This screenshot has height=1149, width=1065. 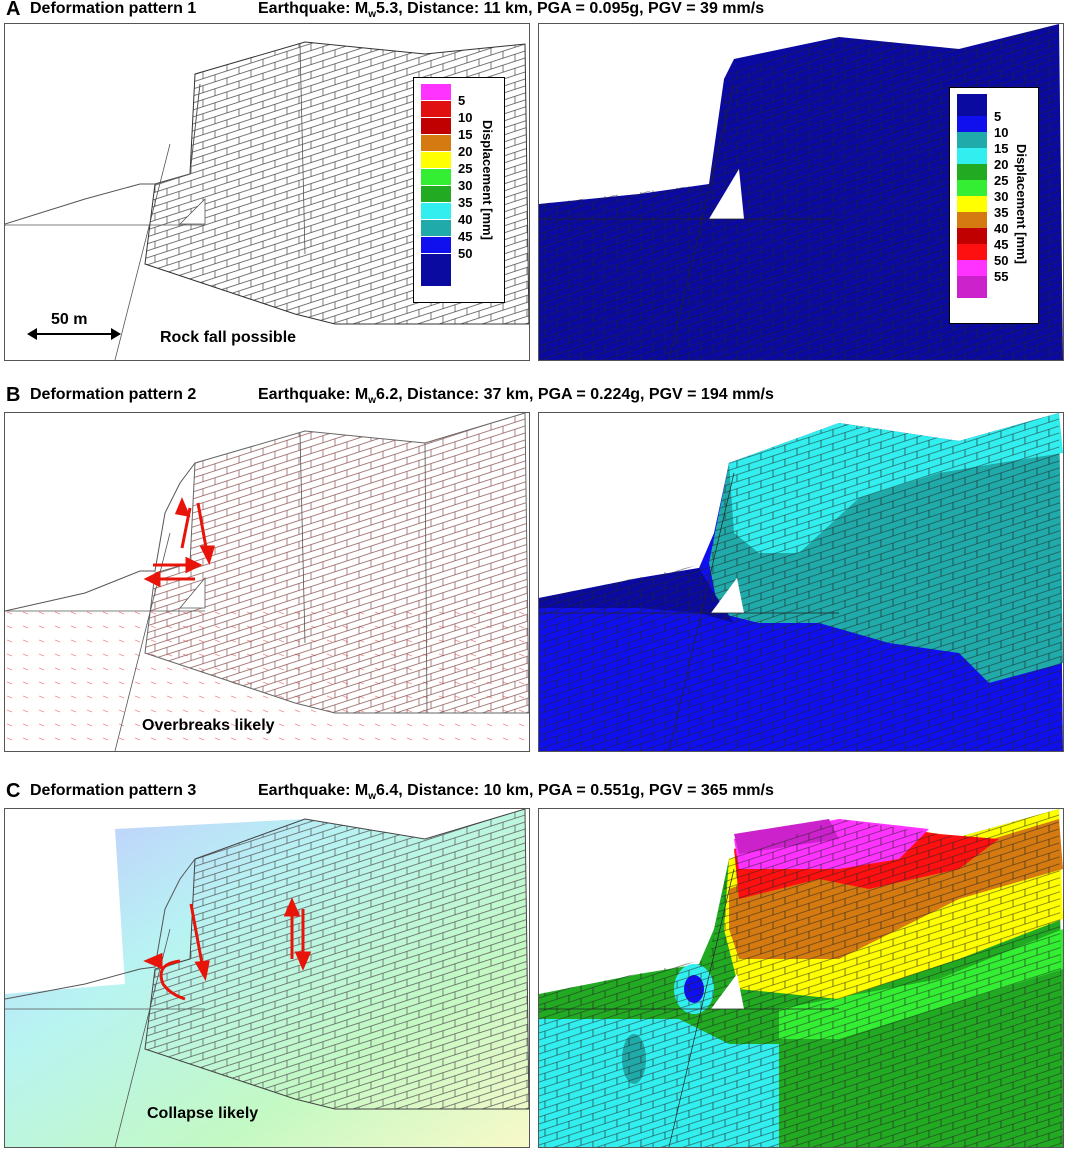 I want to click on panel-a-contour, so click(x=801, y=192).